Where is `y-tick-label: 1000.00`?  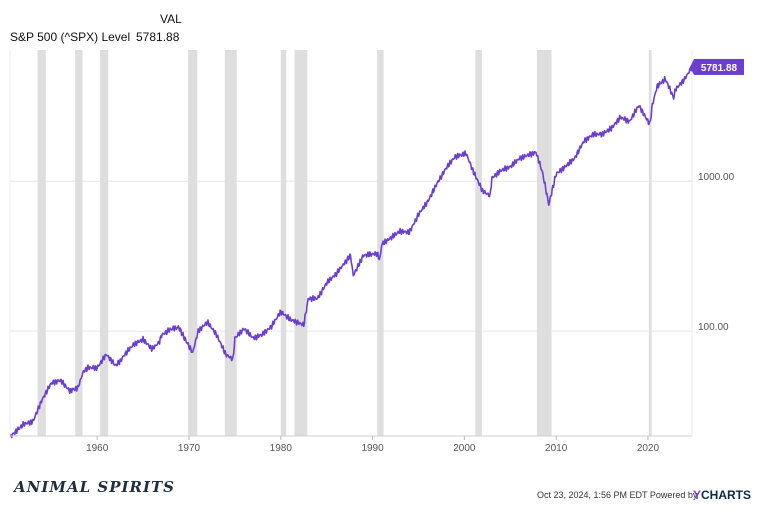
y-tick-label: 1000.00 is located at coordinates (716, 177).